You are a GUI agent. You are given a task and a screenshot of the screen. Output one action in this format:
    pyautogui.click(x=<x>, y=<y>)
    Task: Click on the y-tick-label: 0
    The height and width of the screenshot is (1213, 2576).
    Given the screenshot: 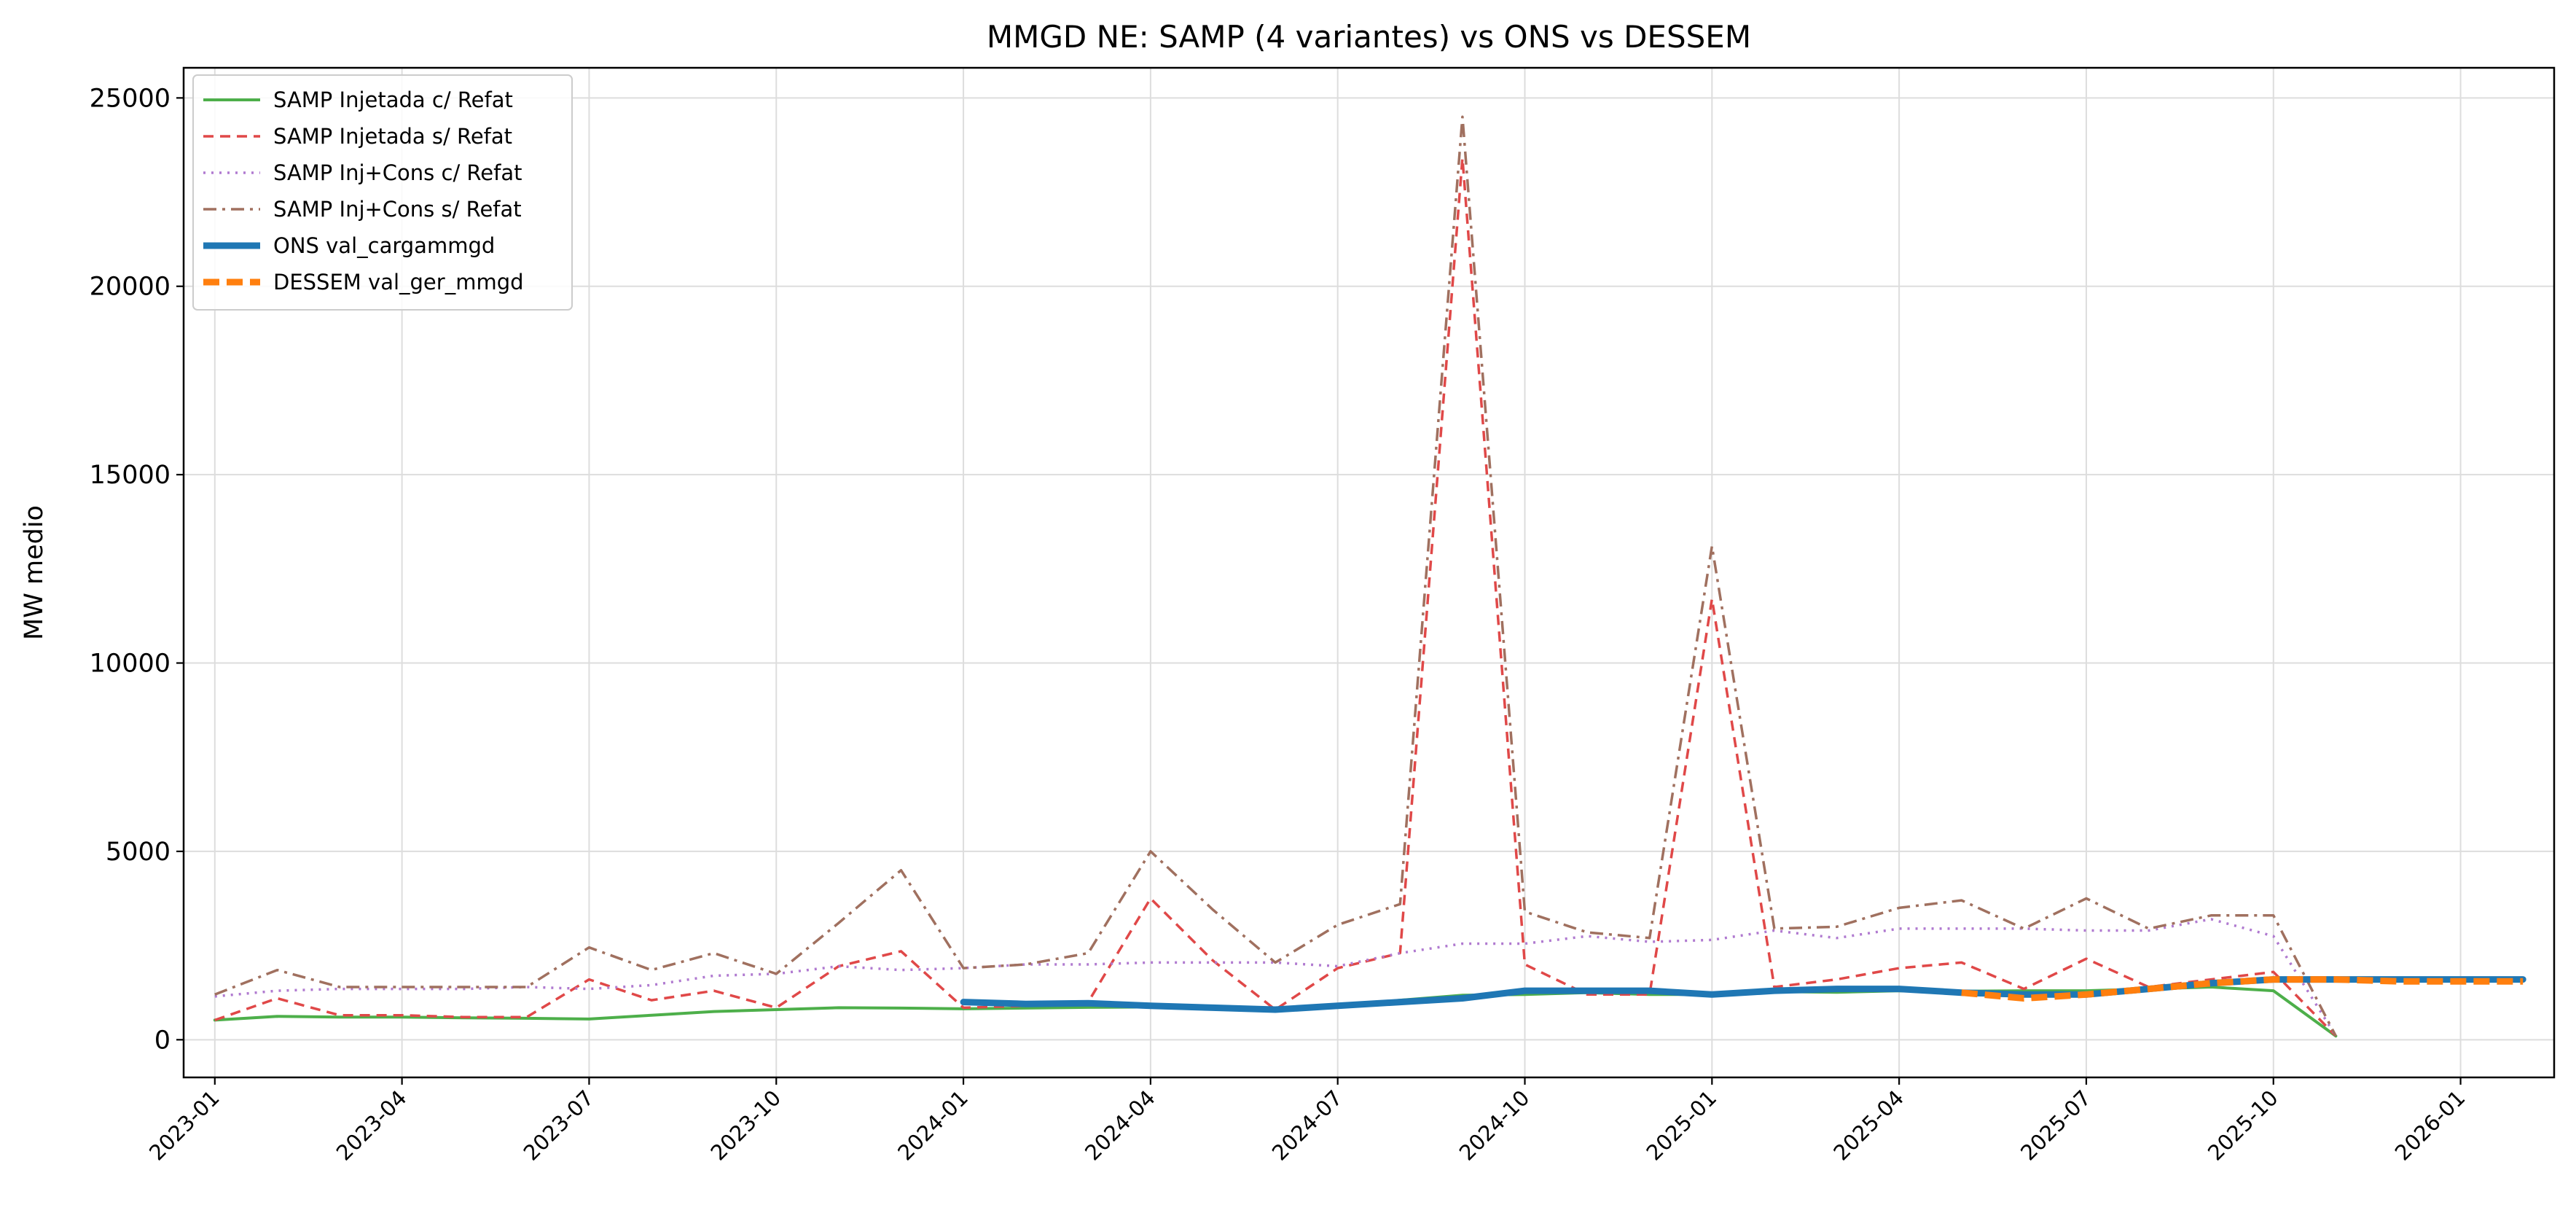 What is the action you would take?
    pyautogui.click(x=162, y=1040)
    